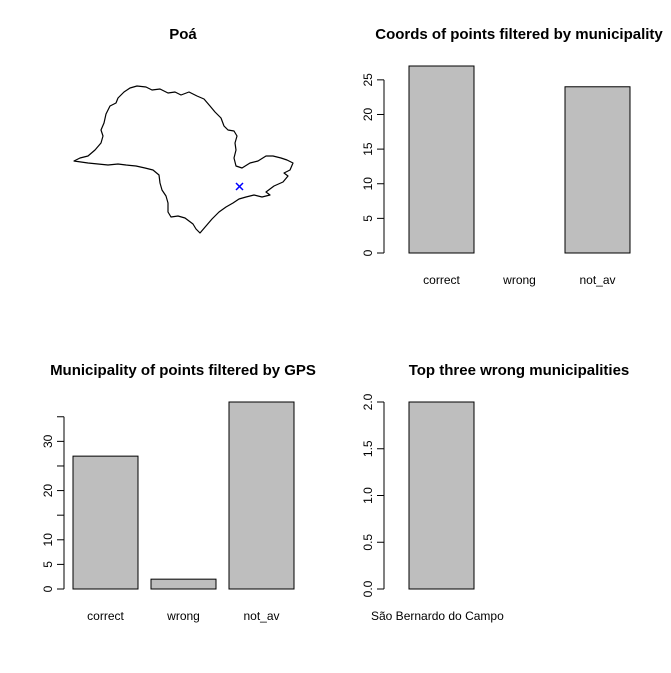 The height and width of the screenshot is (673, 671). What do you see at coordinates (368, 401) in the screenshot?
I see `y-tick-label: 2.0` at bounding box center [368, 401].